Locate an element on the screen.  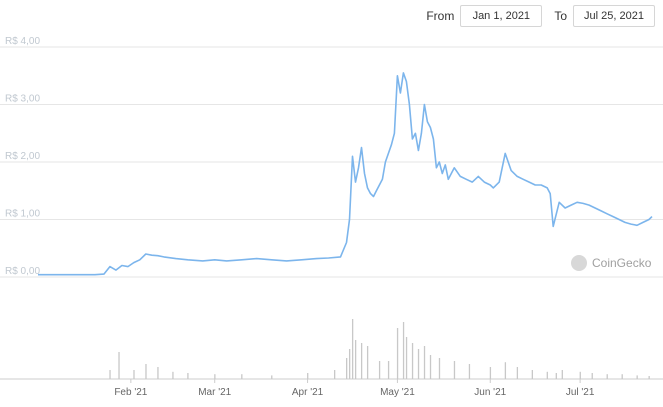
to-date-input: Jul 25, 2021 is located at coordinates (614, 16).